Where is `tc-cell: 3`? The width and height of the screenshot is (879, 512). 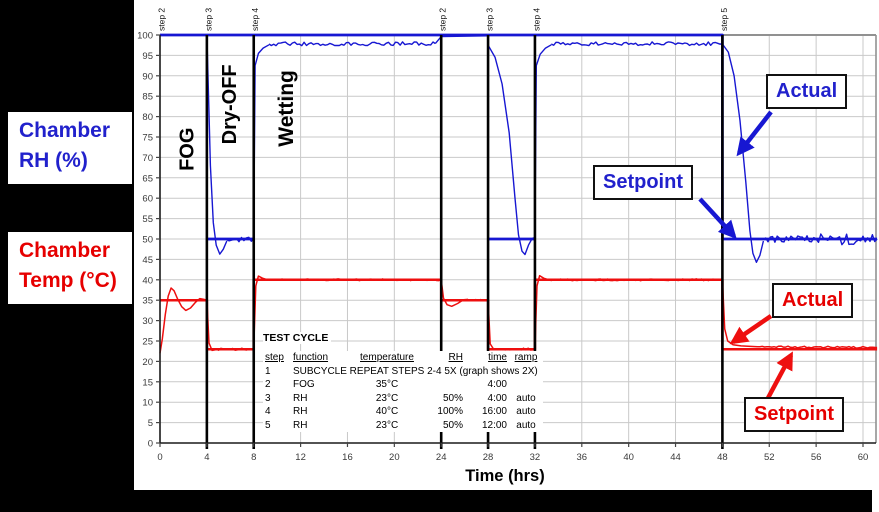
tc-cell: 3 is located at coordinates (268, 398).